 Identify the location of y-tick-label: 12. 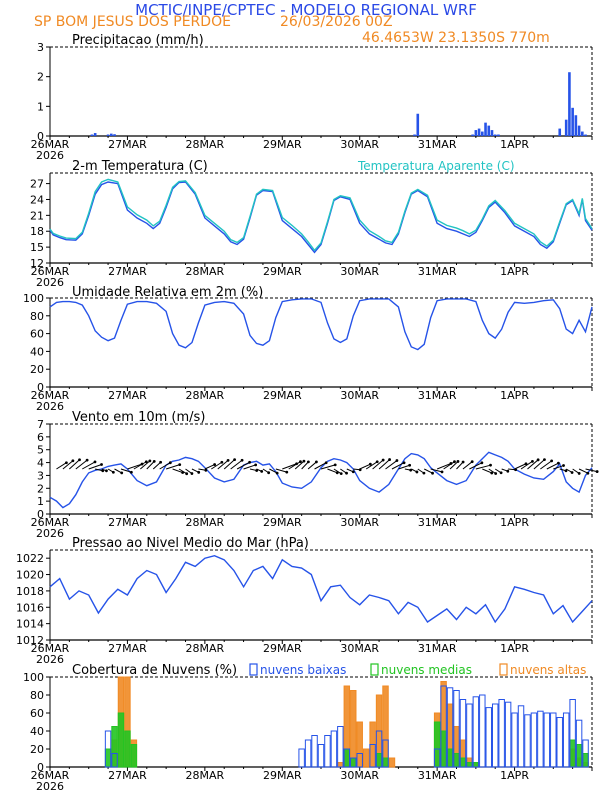
(37, 263).